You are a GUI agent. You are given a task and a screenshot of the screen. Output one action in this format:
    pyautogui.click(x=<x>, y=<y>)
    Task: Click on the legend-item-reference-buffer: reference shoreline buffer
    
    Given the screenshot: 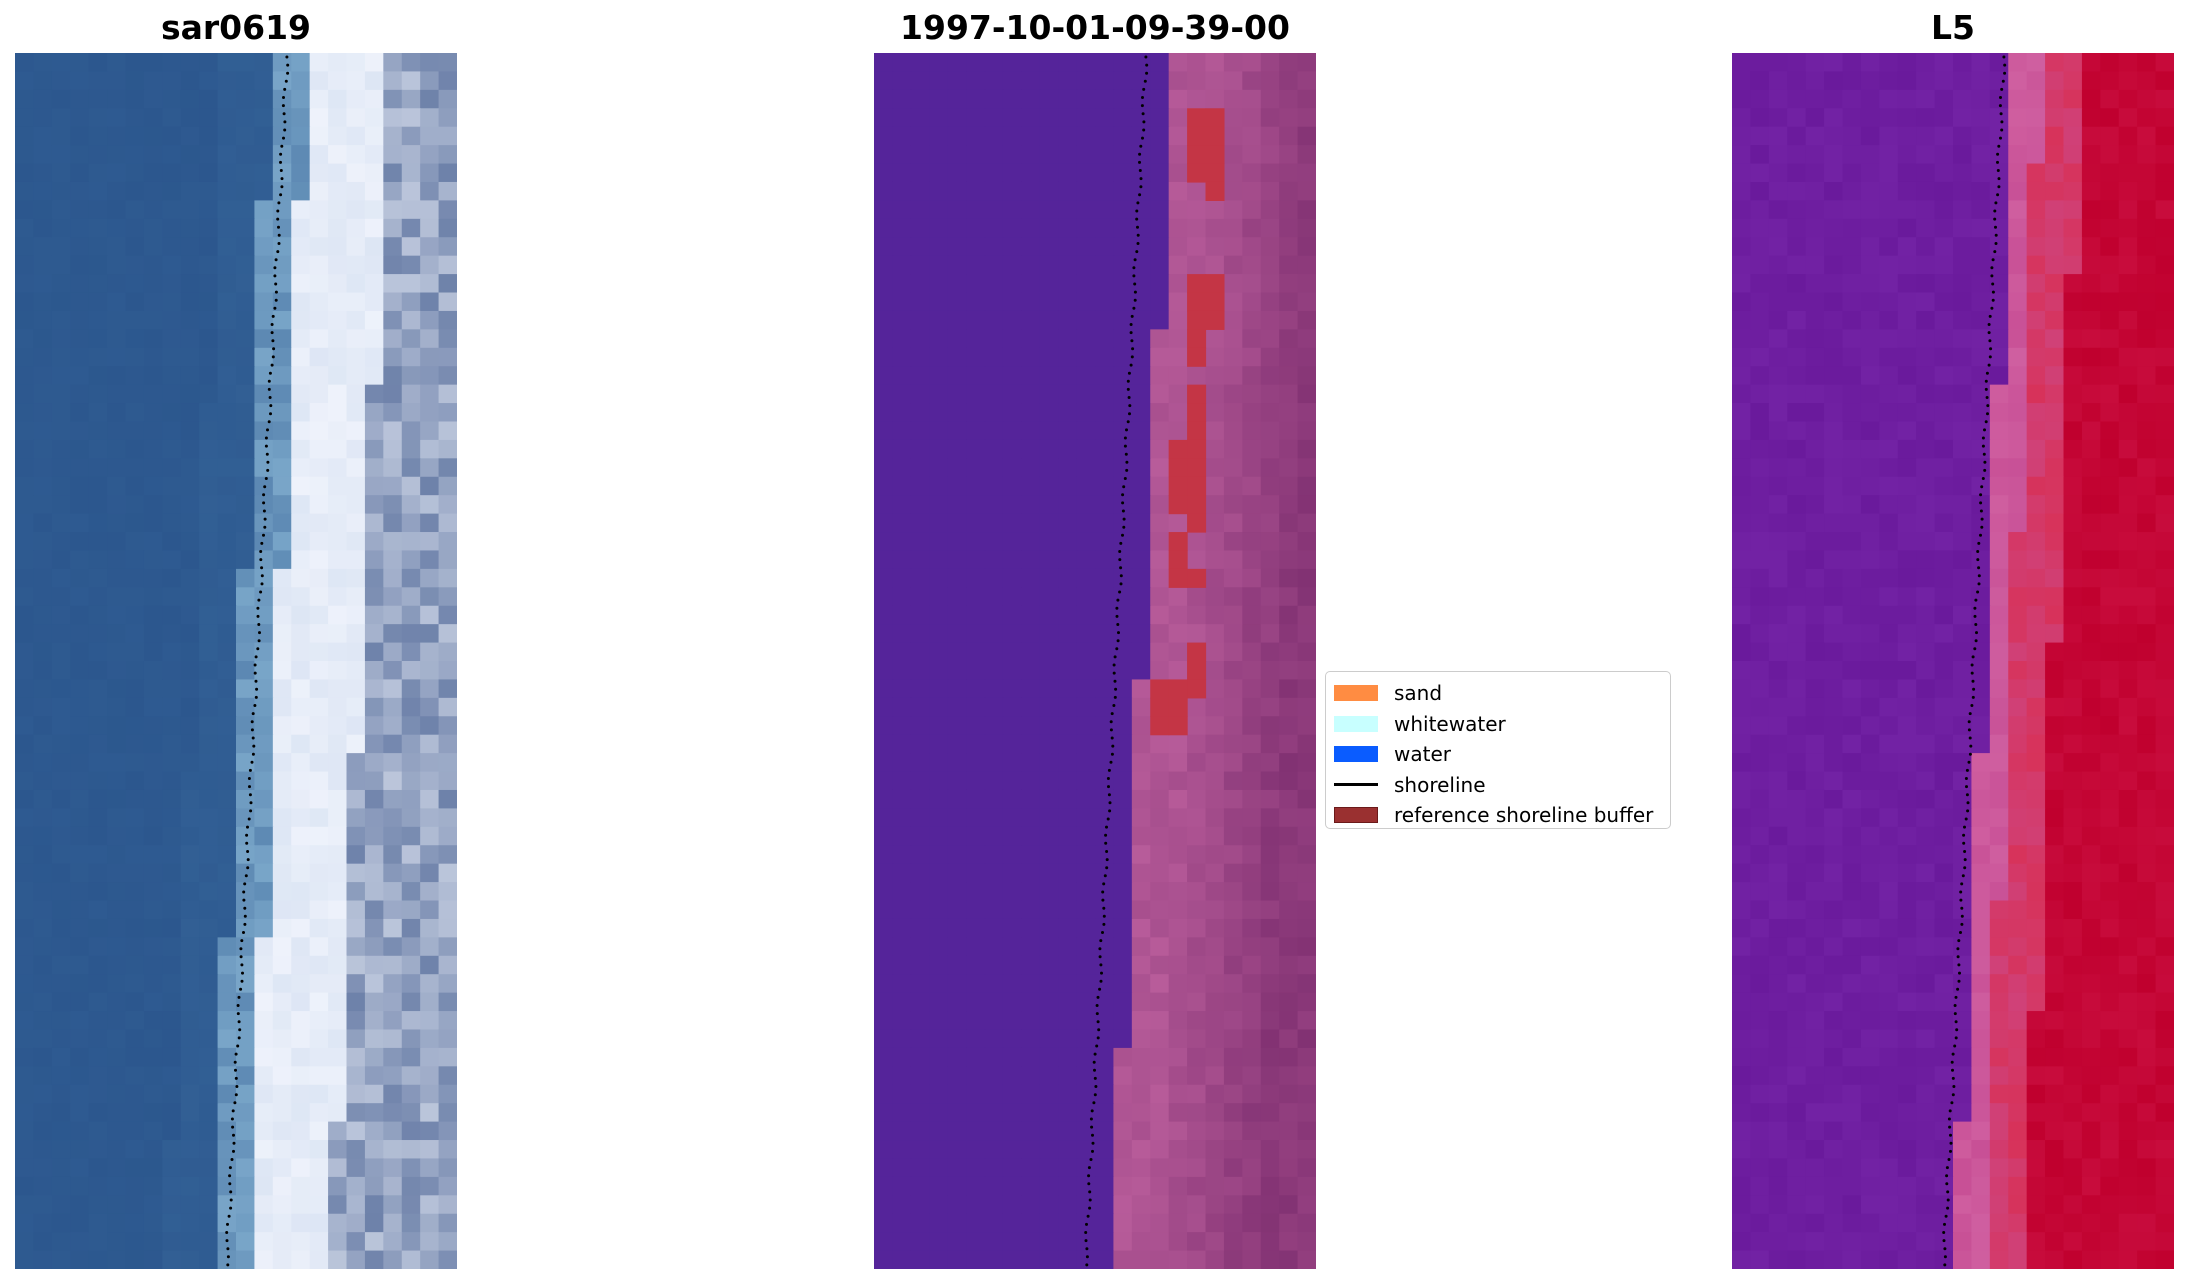 What is the action you would take?
    pyautogui.click(x=1498, y=815)
    